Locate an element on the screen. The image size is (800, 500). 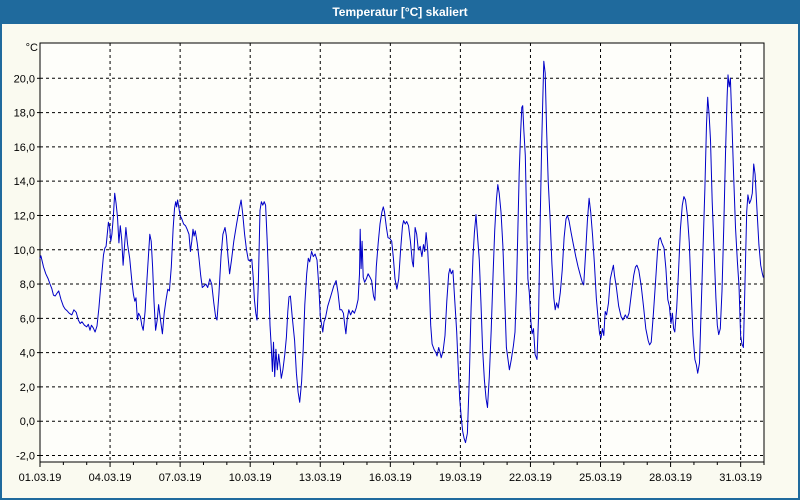
window-title: Temperatur [°C] skaliert is located at coordinates (400, 12).